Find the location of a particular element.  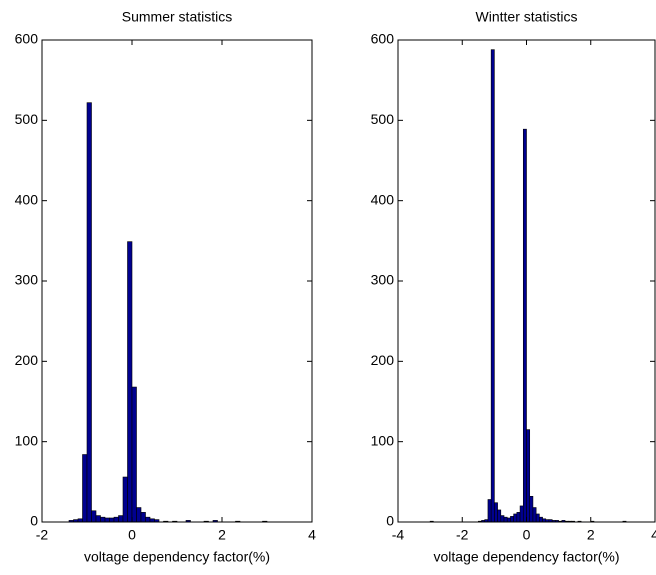

x-tick-label: -4 is located at coordinates (398, 535).